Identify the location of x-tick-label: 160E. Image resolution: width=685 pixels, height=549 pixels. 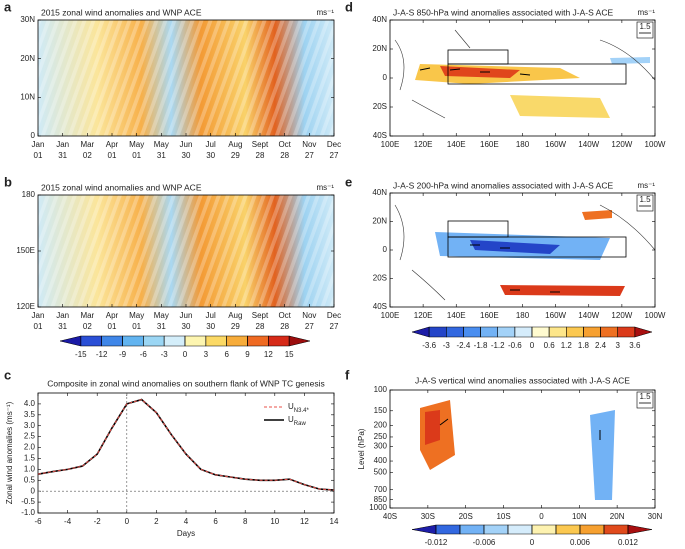
(489, 315).